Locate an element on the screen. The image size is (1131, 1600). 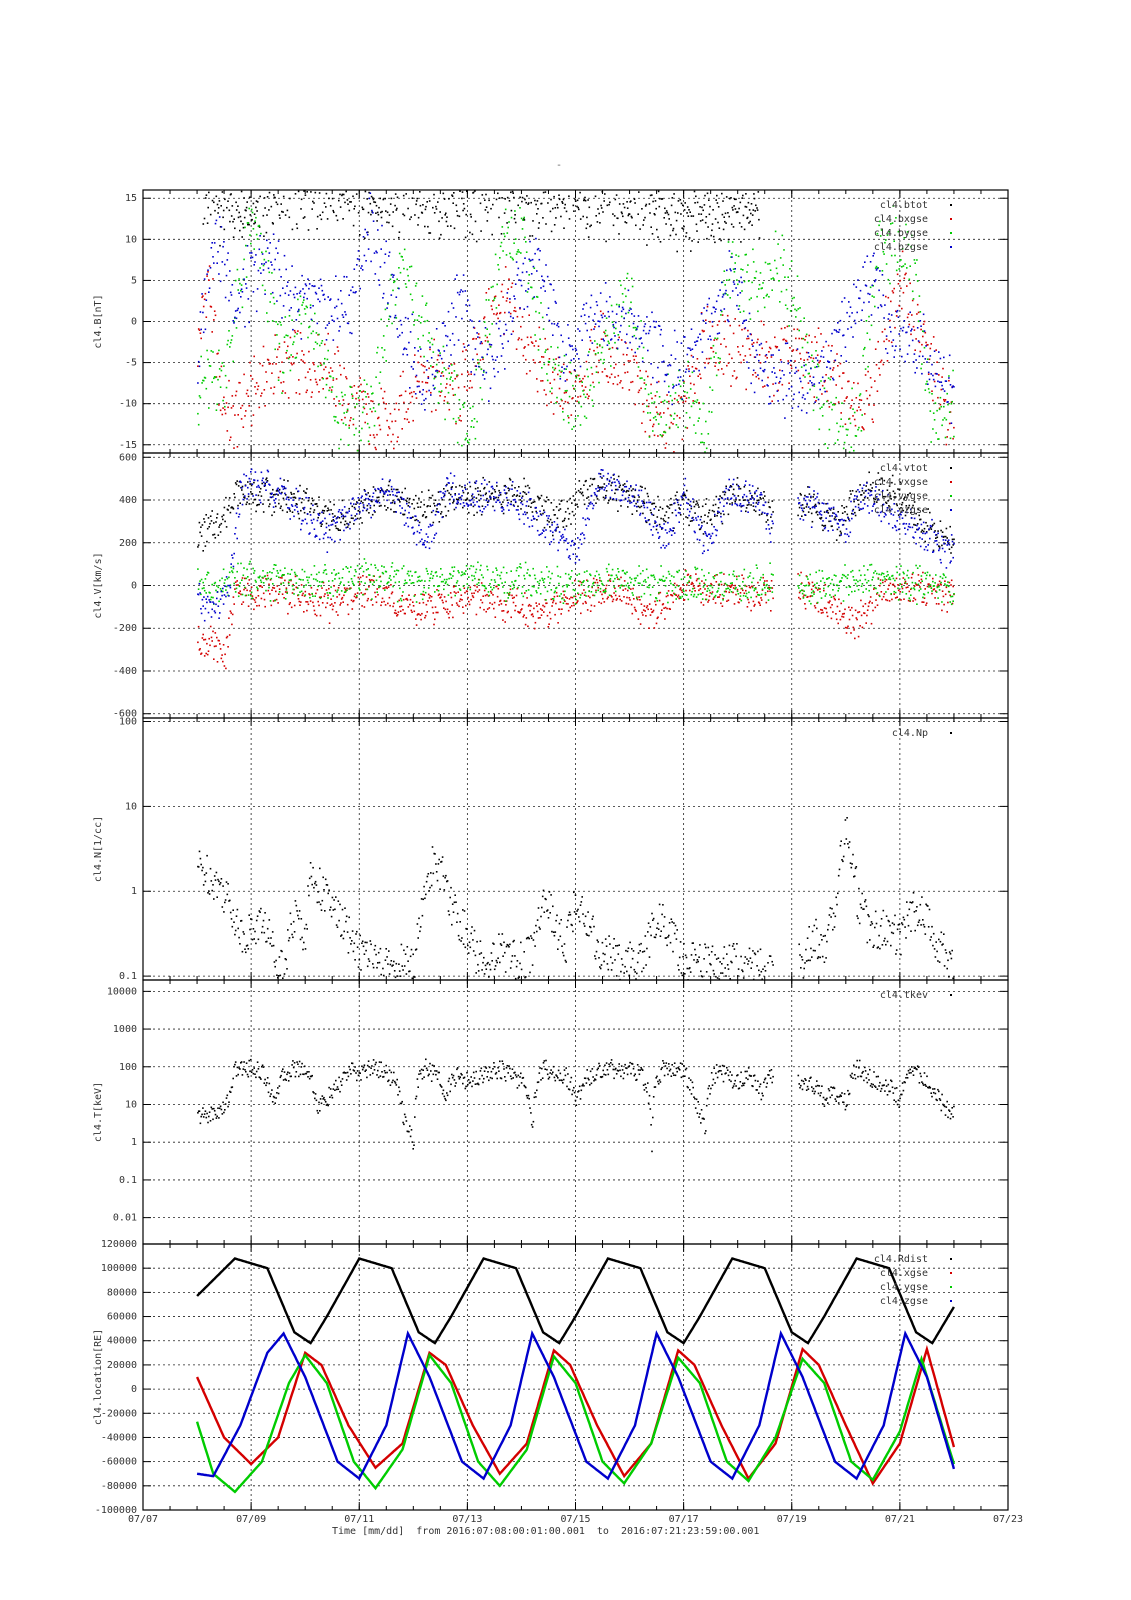
series-cl4.bxgse is located at coordinates (576, 351).